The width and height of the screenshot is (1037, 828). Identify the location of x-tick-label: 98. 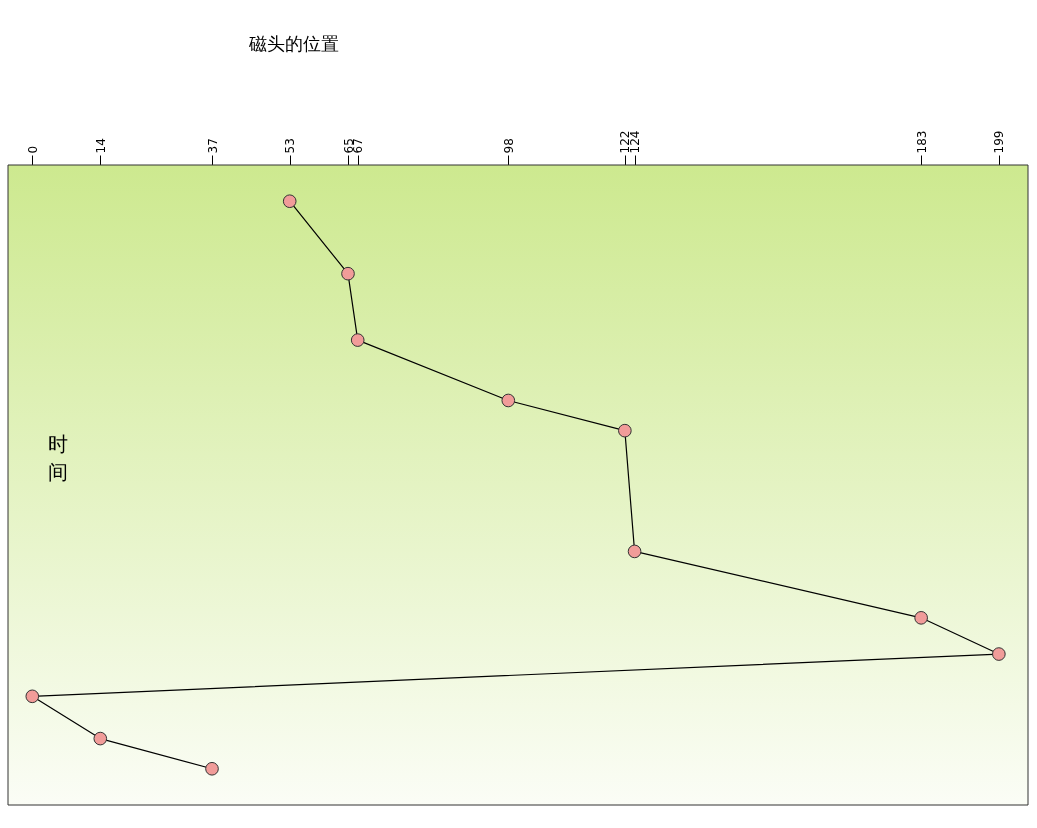
(508, 146).